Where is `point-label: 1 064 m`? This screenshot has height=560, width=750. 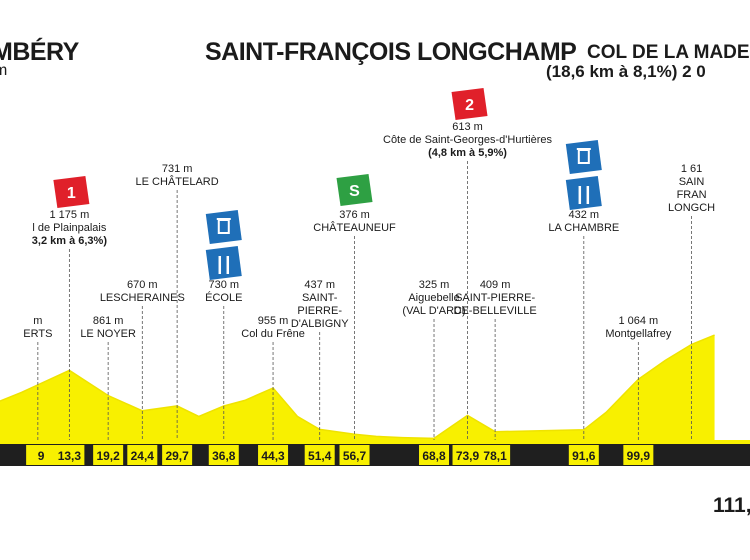 point-label: 1 064 m is located at coordinates (638, 321).